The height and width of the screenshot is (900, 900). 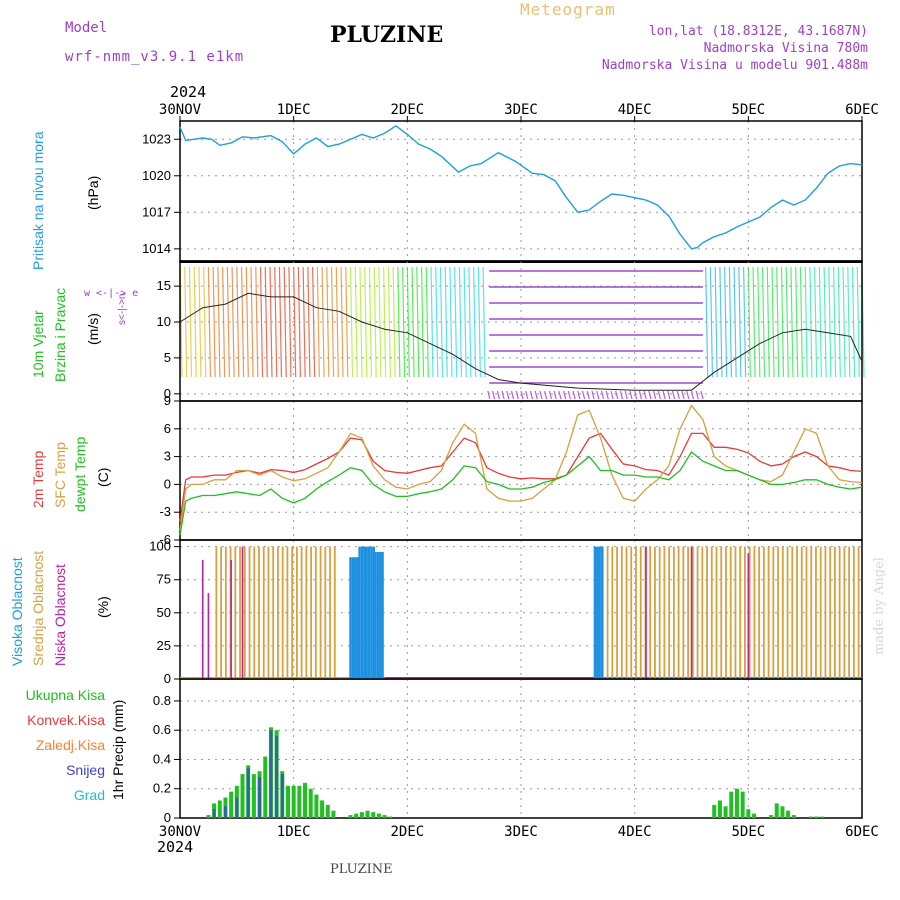 I want to click on panel-frame, so click(x=521, y=748).